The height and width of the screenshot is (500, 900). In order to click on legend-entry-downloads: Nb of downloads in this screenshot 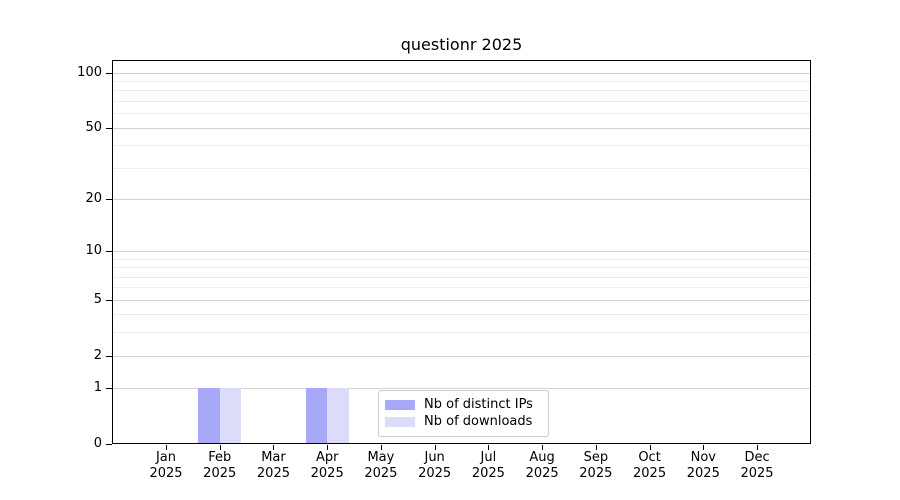, I will do `click(463, 422)`.